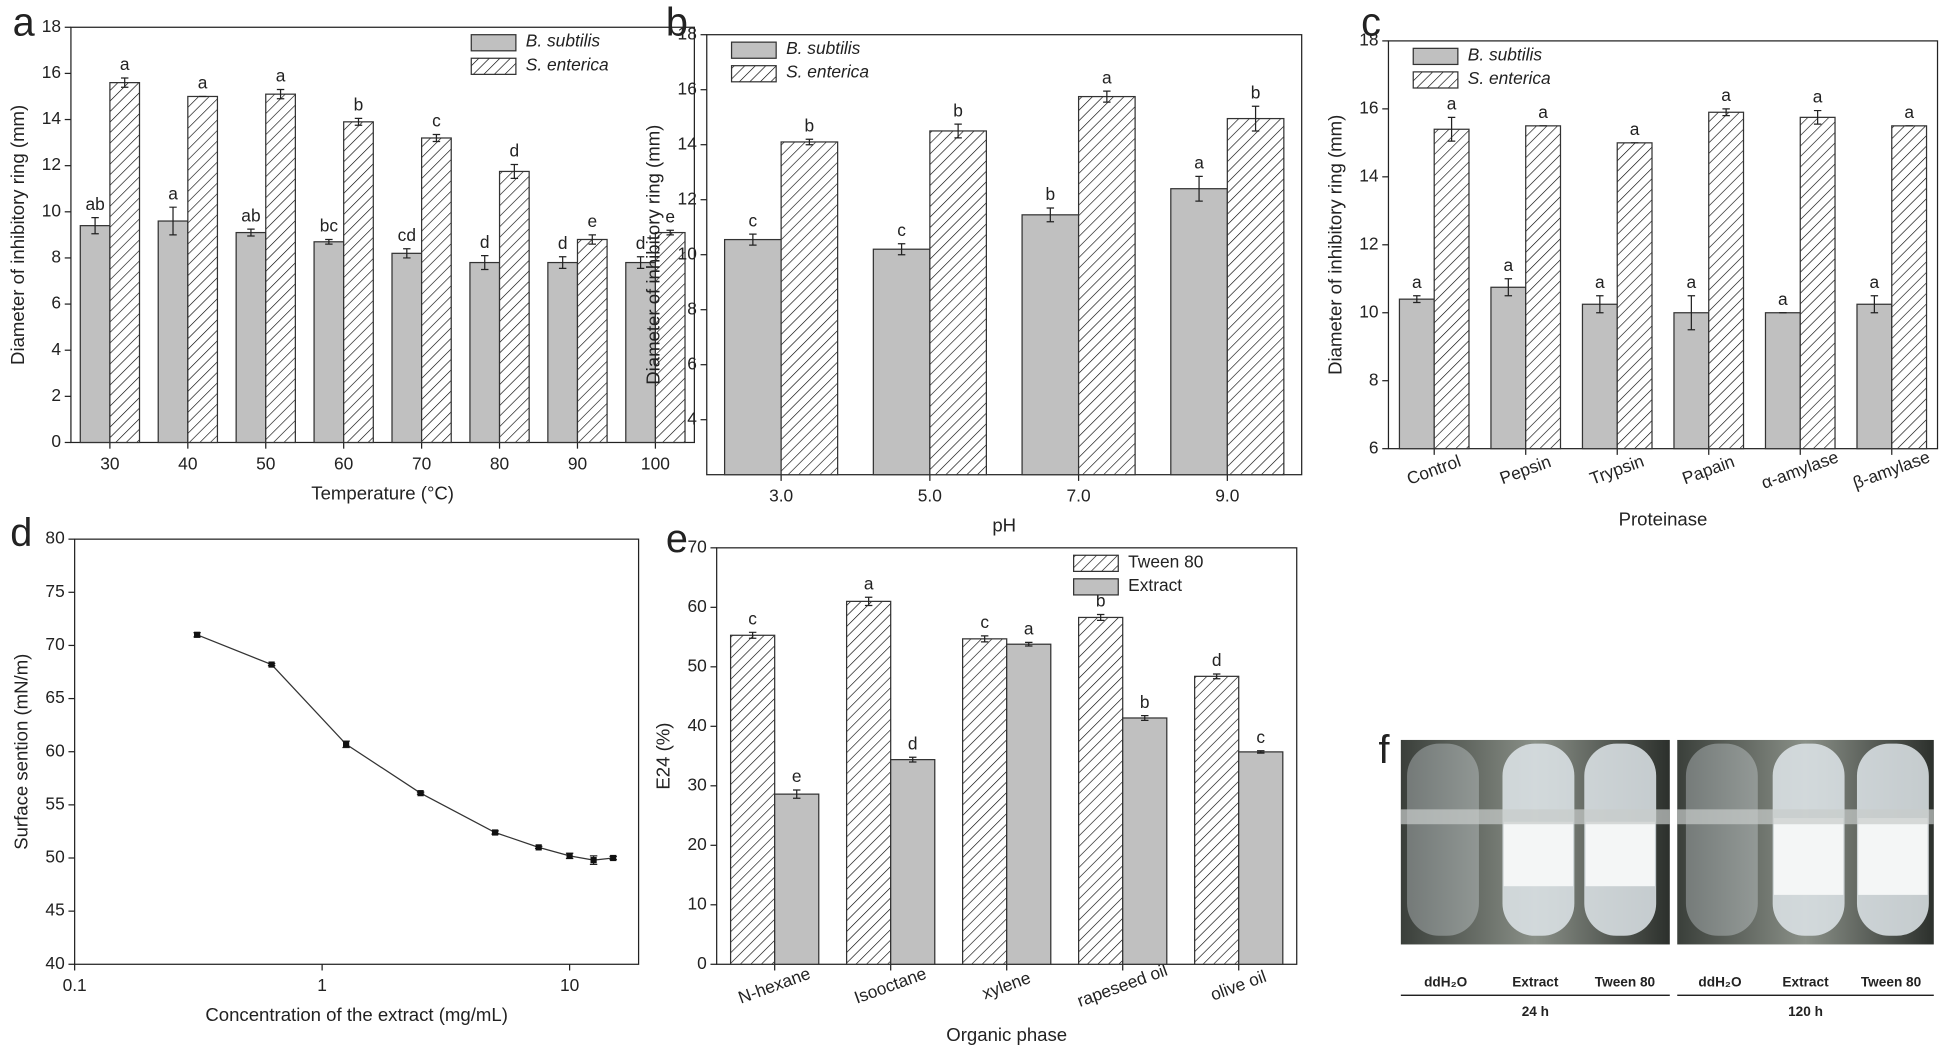 This screenshot has height=1056, width=1944. I want to click on photo-caption: 120 h, so click(1805, 1011).